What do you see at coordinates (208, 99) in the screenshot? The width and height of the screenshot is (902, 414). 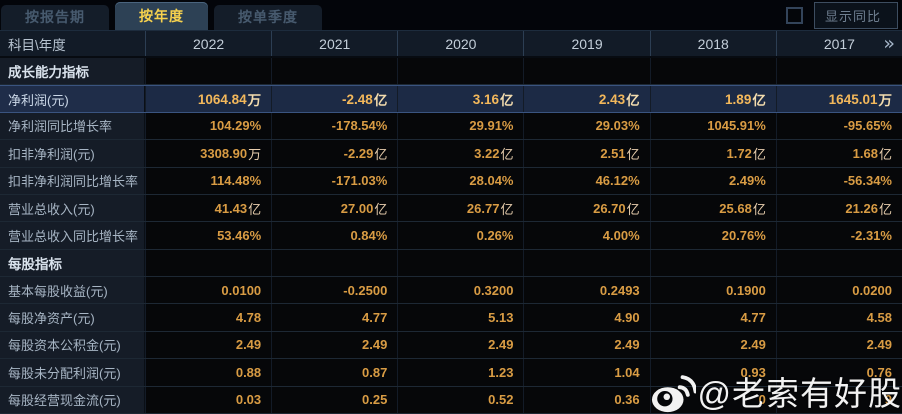 I see `value-cell: 1064.84 万` at bounding box center [208, 99].